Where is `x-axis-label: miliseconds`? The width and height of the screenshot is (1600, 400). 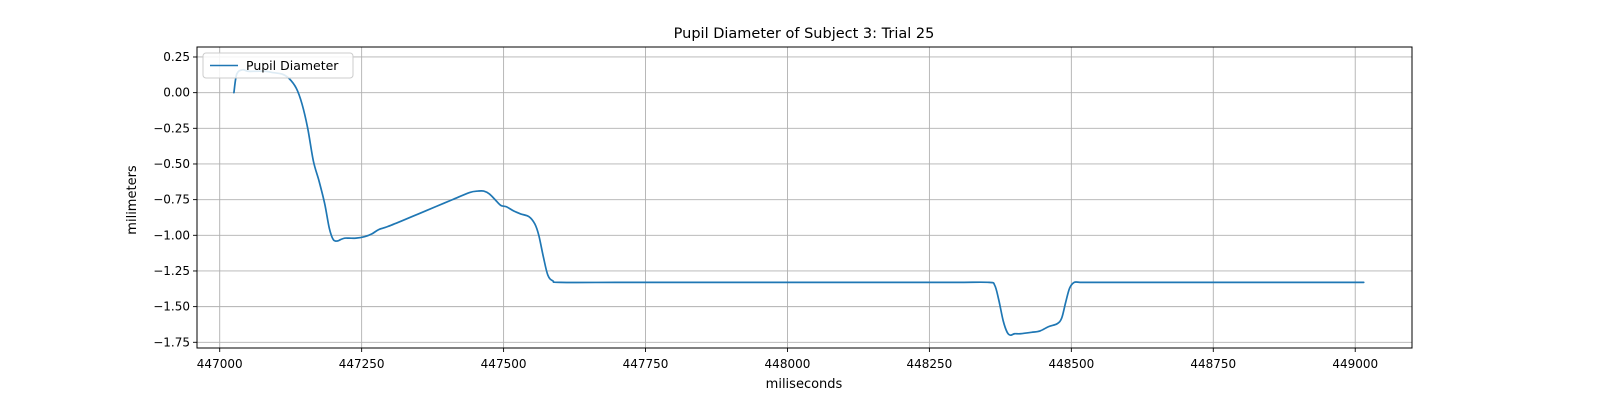 x-axis-label: miliseconds is located at coordinates (804, 384).